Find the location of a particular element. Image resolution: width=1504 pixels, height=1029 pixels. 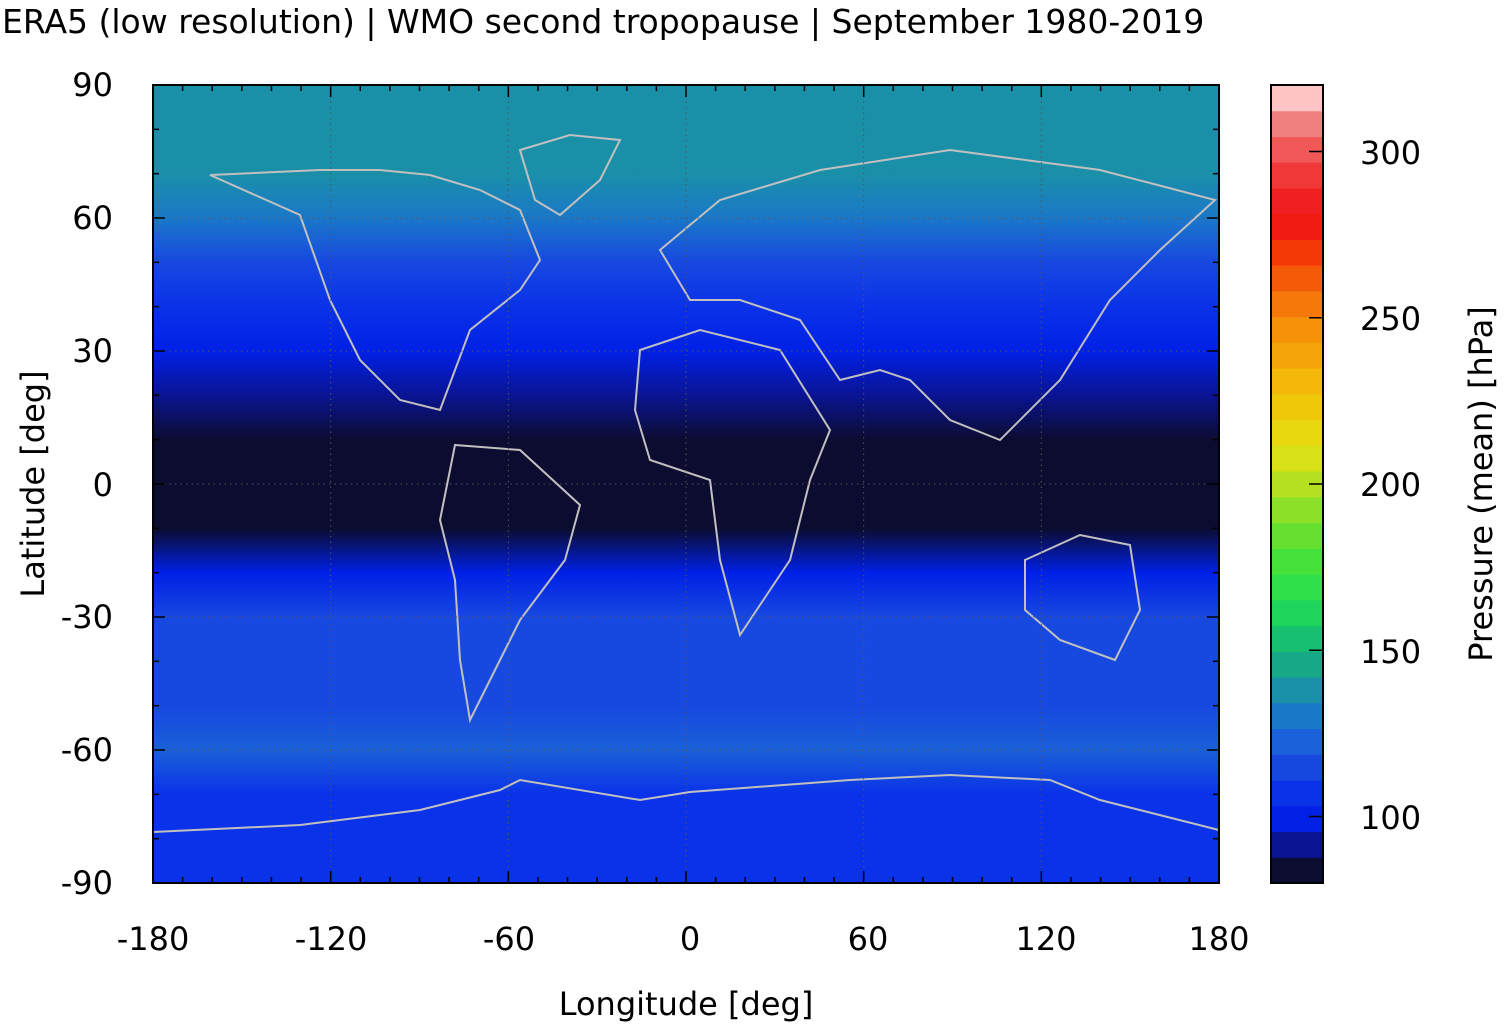

y-tick-labels: -90 -60 -30 0 30 60 90 is located at coordinates (87, 484).